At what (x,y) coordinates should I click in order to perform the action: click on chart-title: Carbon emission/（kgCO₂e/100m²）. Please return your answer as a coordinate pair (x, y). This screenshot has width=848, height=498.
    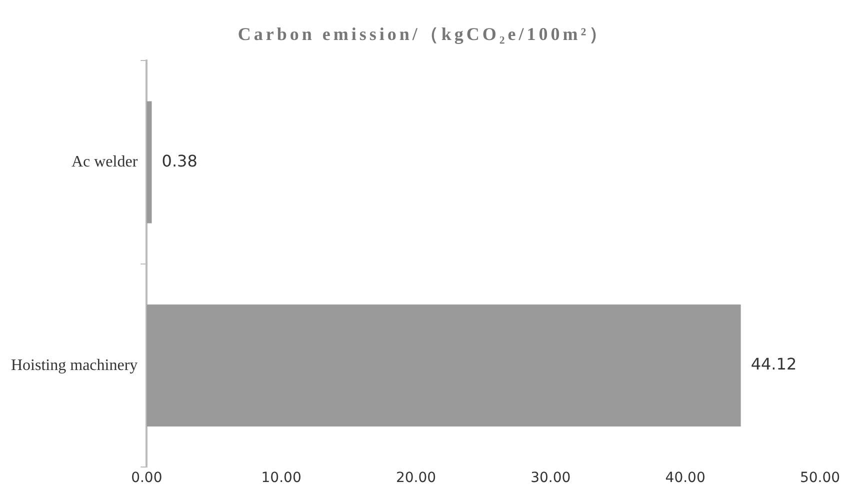
    Looking at the image, I should click on (424, 34).